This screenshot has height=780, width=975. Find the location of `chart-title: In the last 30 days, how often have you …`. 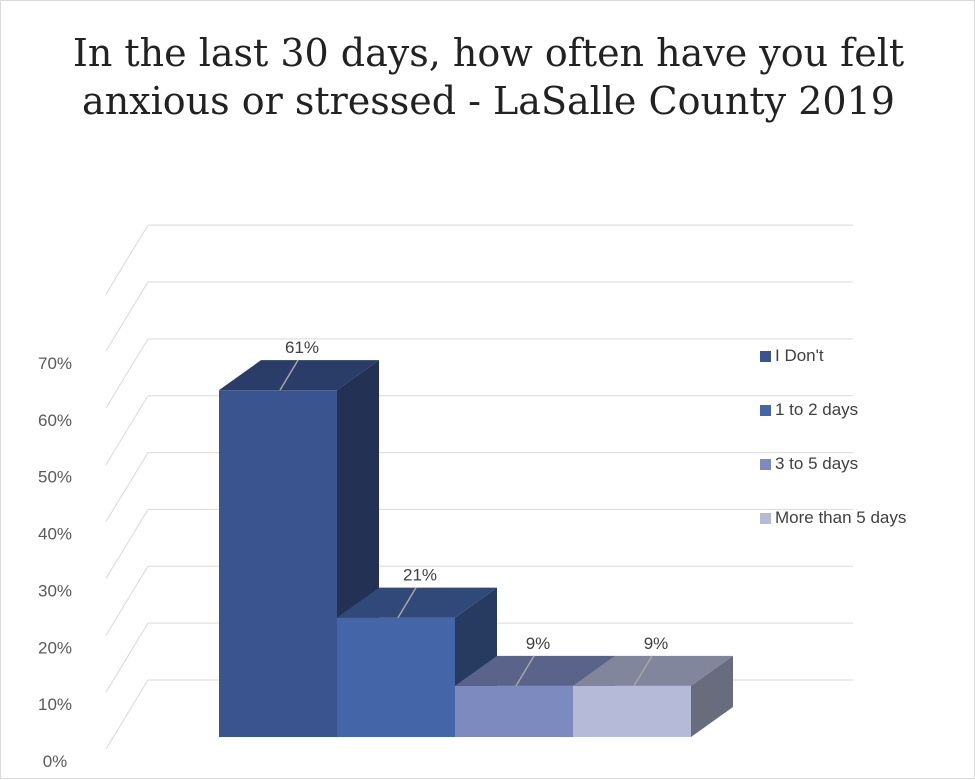

chart-title: In the last 30 days, how often have you … is located at coordinates (488, 77).